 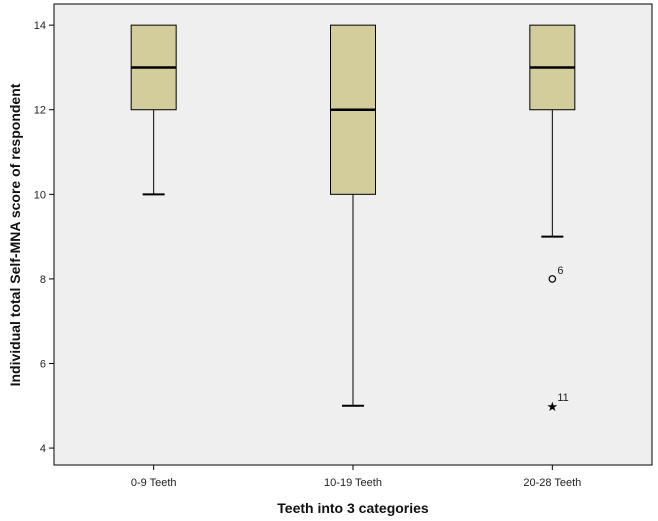 I want to click on y-tick-label: 10, so click(x=40, y=195).